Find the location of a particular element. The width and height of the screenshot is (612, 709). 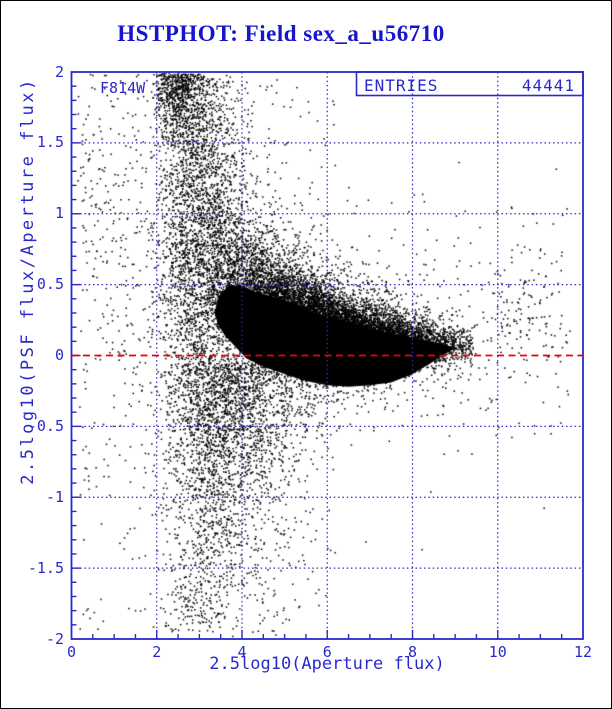

stats-box-value: 44441 is located at coordinates (548, 85).